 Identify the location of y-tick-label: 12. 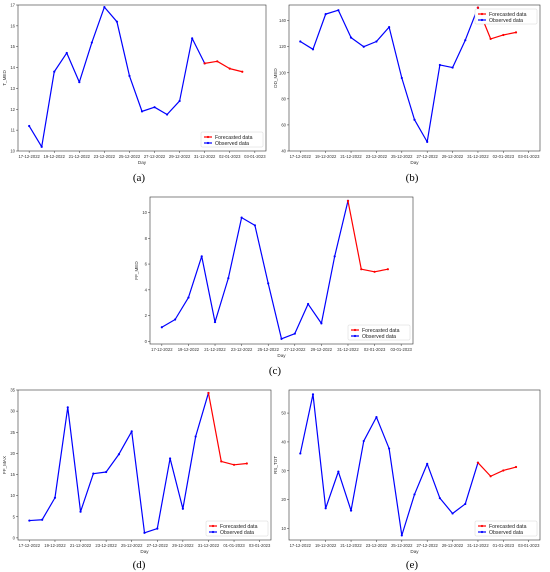
(12, 109).